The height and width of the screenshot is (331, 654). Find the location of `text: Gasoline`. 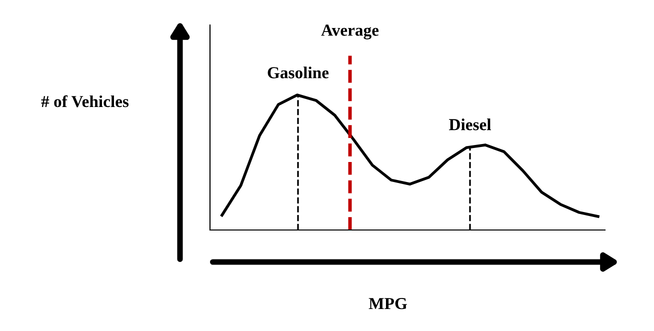

text: Gasoline is located at coordinates (298, 72).